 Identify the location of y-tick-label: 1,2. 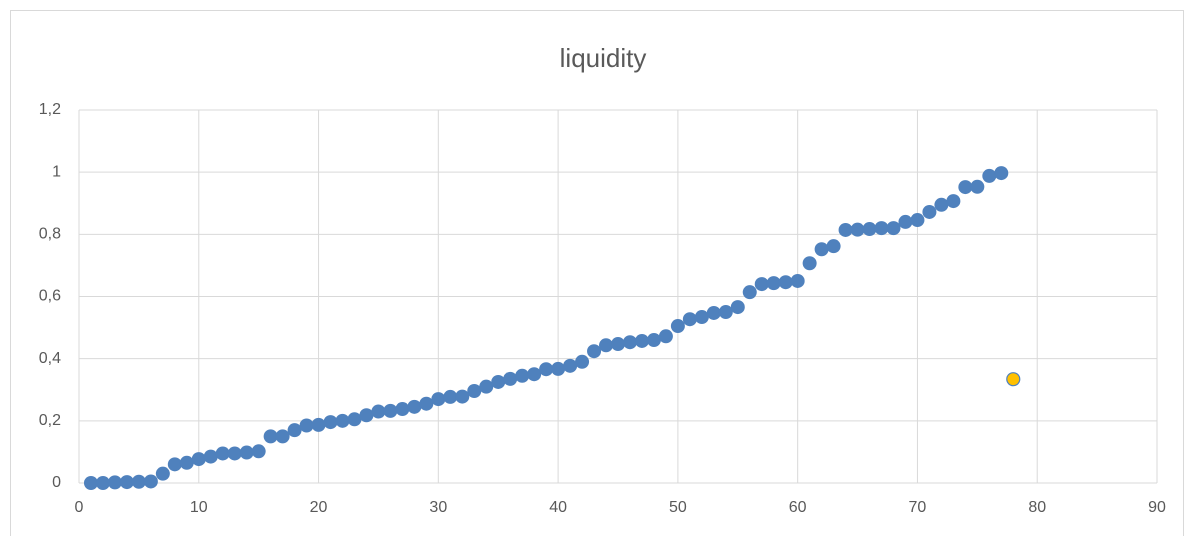
(50, 109).